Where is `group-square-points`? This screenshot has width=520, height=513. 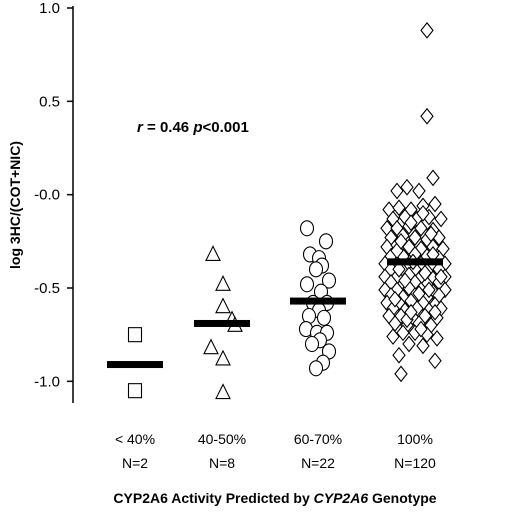 group-square-points is located at coordinates (135, 363).